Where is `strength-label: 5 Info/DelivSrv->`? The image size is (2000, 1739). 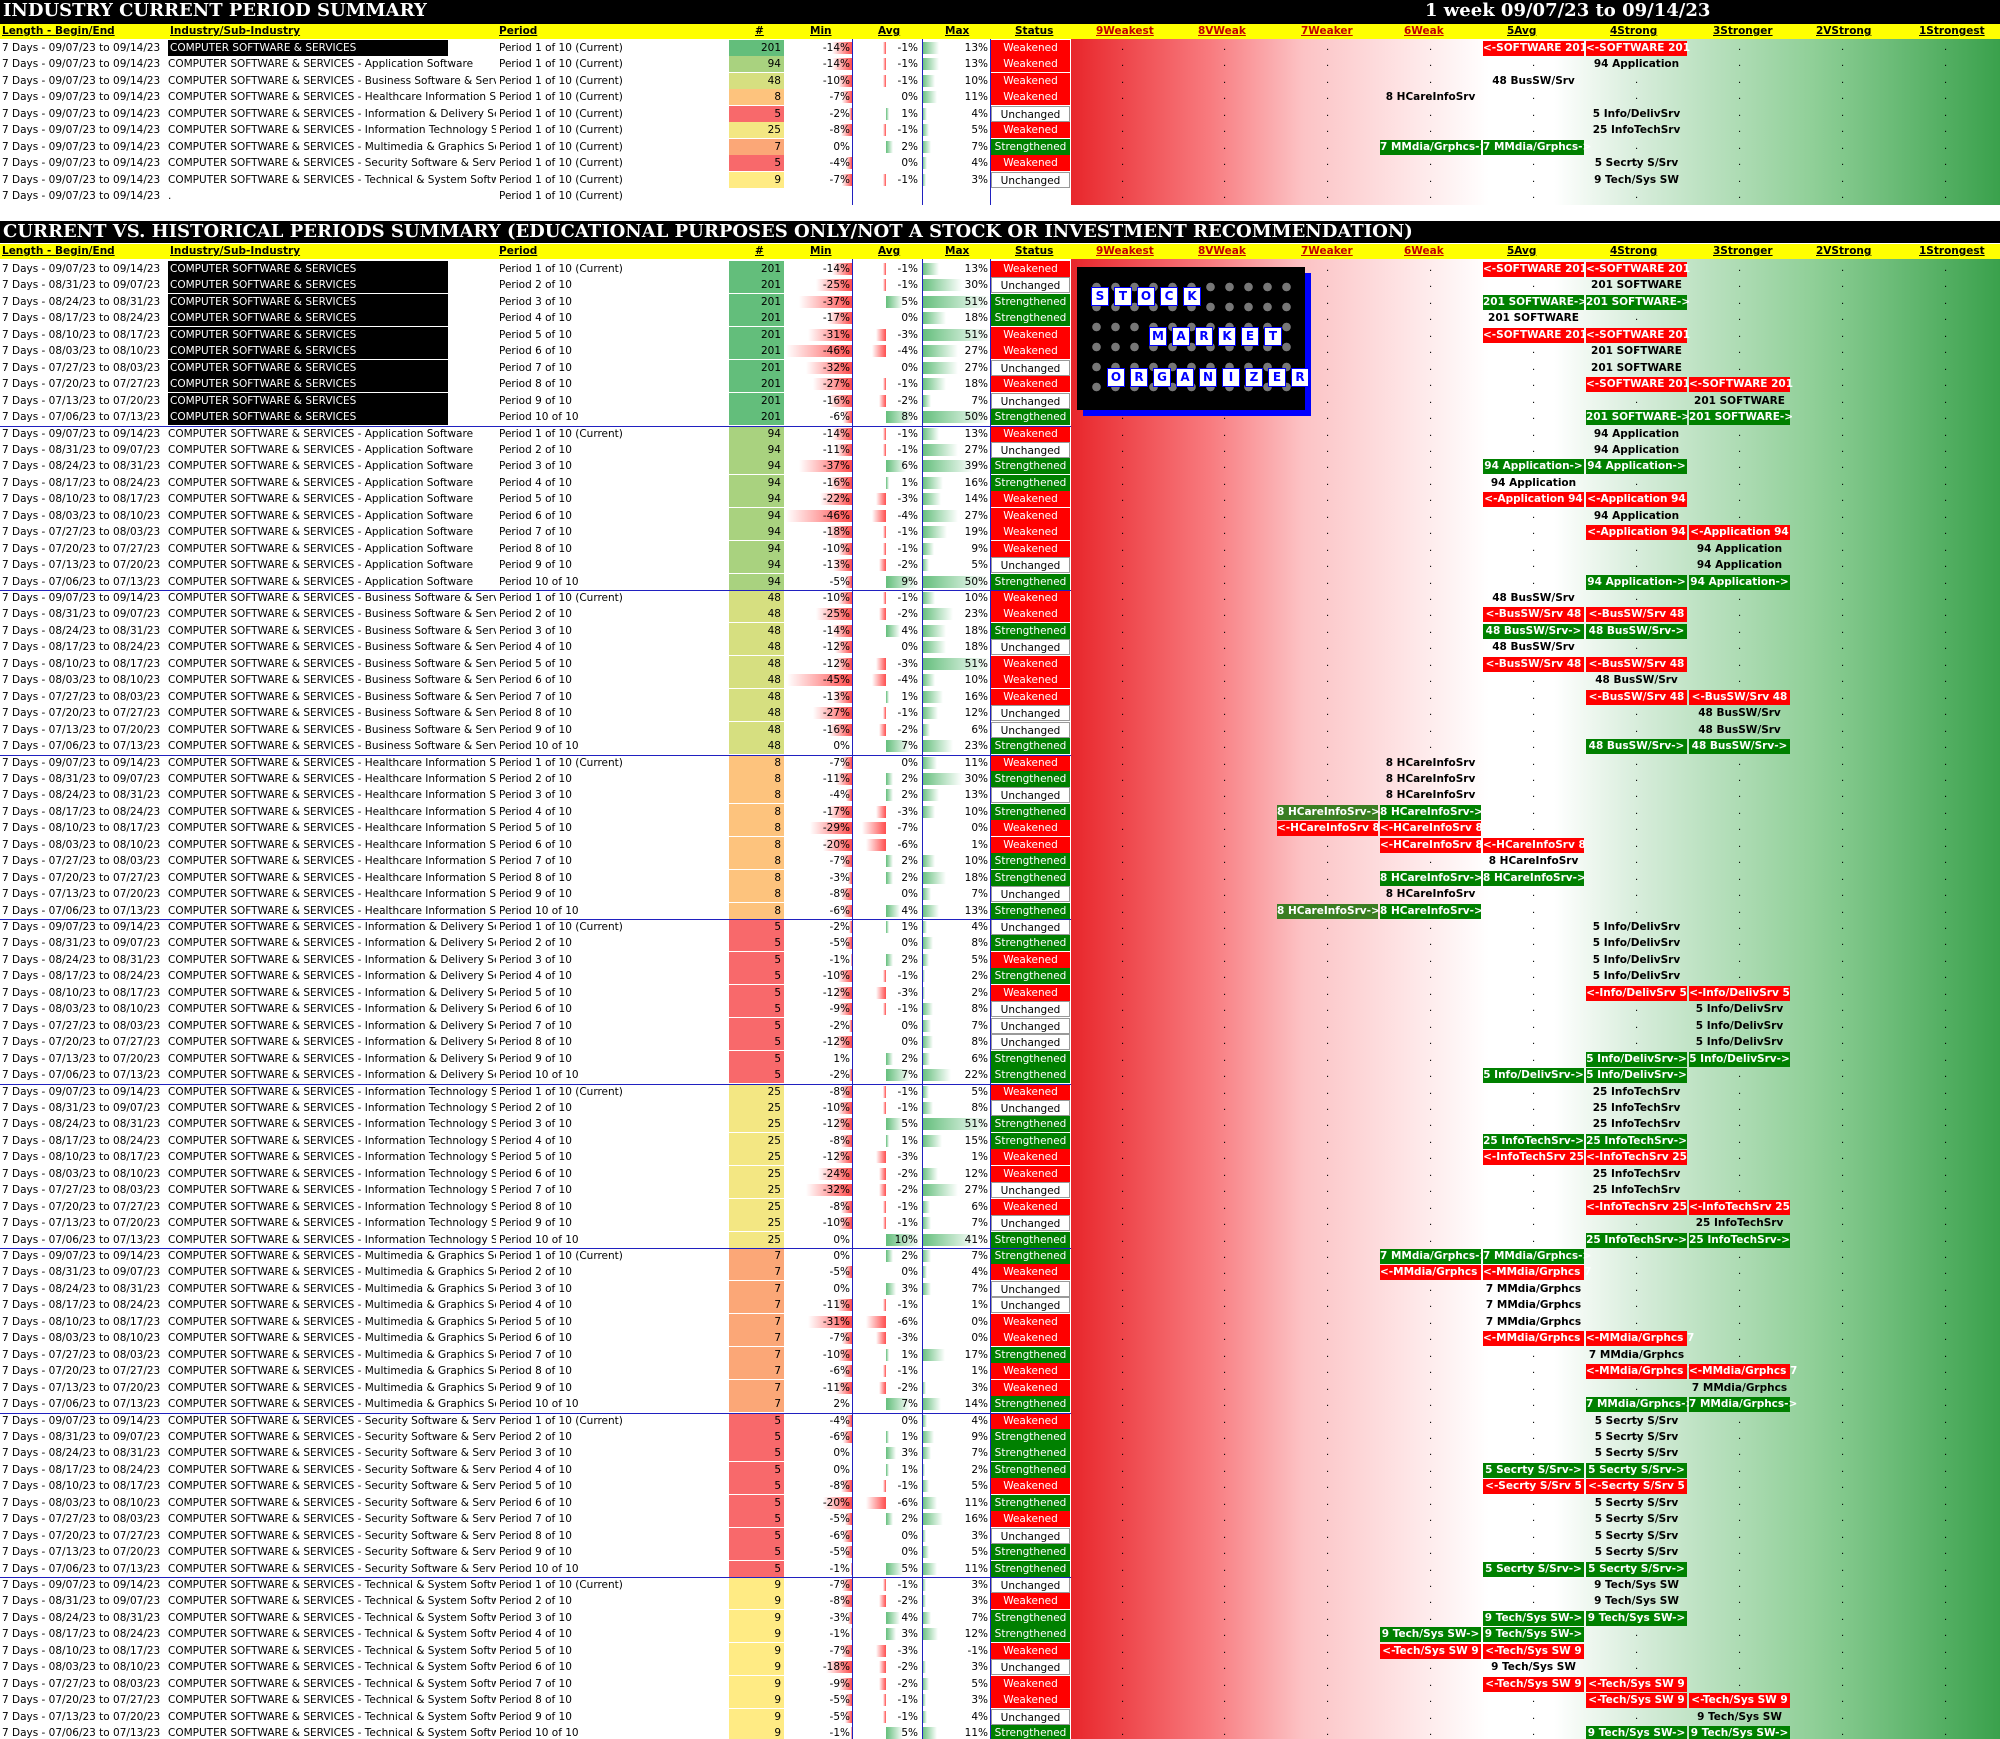 strength-label: 5 Info/DelivSrv-> is located at coordinates (1533, 1076).